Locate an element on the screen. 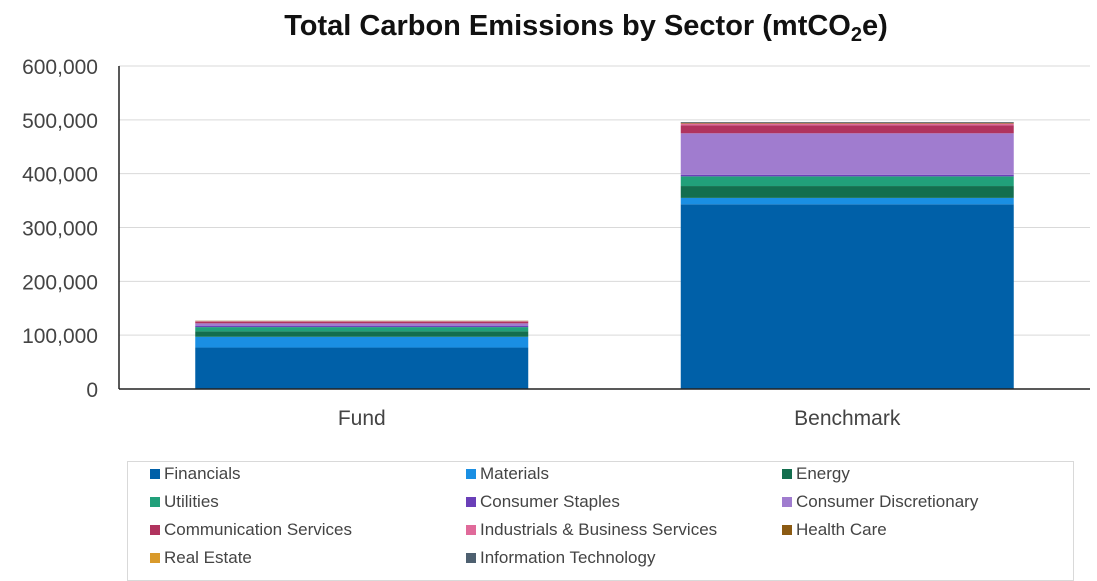 This screenshot has height=581, width=1097. legend-label: Financials is located at coordinates (202, 473).